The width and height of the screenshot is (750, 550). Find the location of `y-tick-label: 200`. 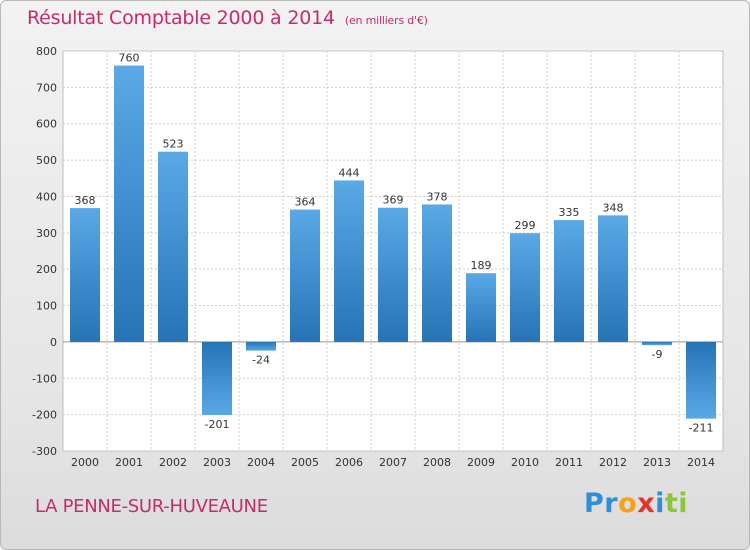

y-tick-label: 200 is located at coordinates (46, 269).